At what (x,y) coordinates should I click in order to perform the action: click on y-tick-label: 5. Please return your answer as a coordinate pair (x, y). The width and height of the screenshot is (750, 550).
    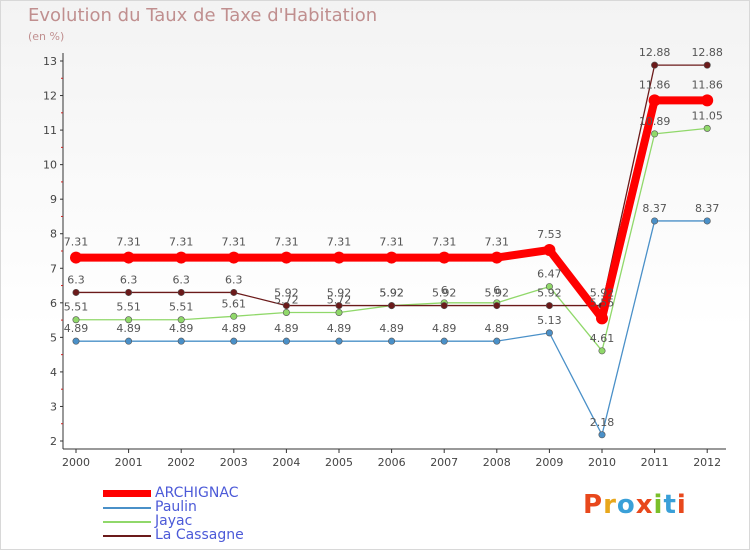
    Looking at the image, I should click on (53, 337).